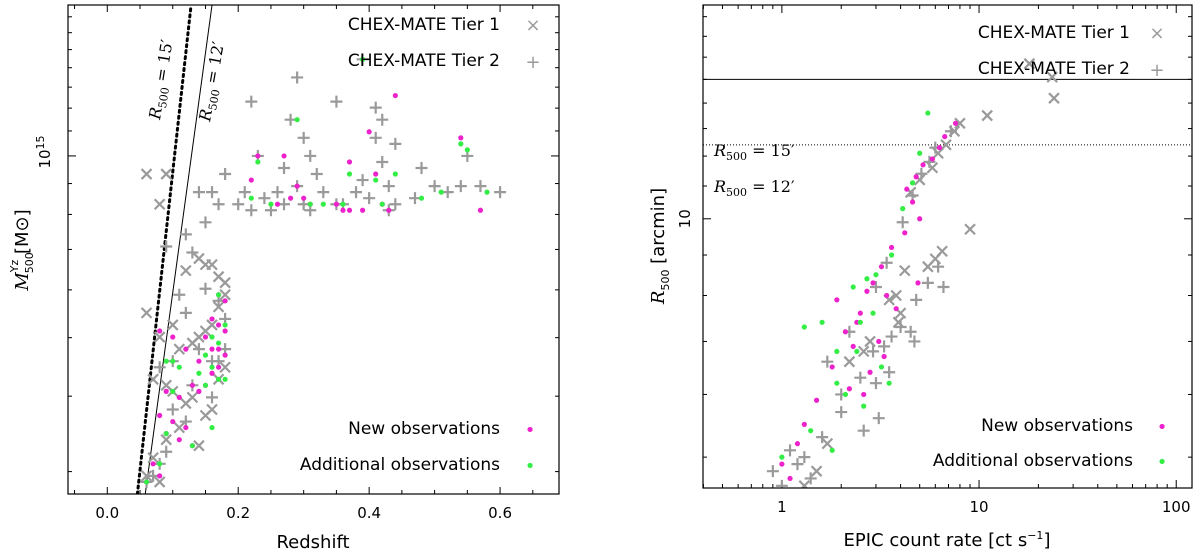  I want to click on right-legend-tier1: CHEX-MATE Tier 1, so click(1054, 33).